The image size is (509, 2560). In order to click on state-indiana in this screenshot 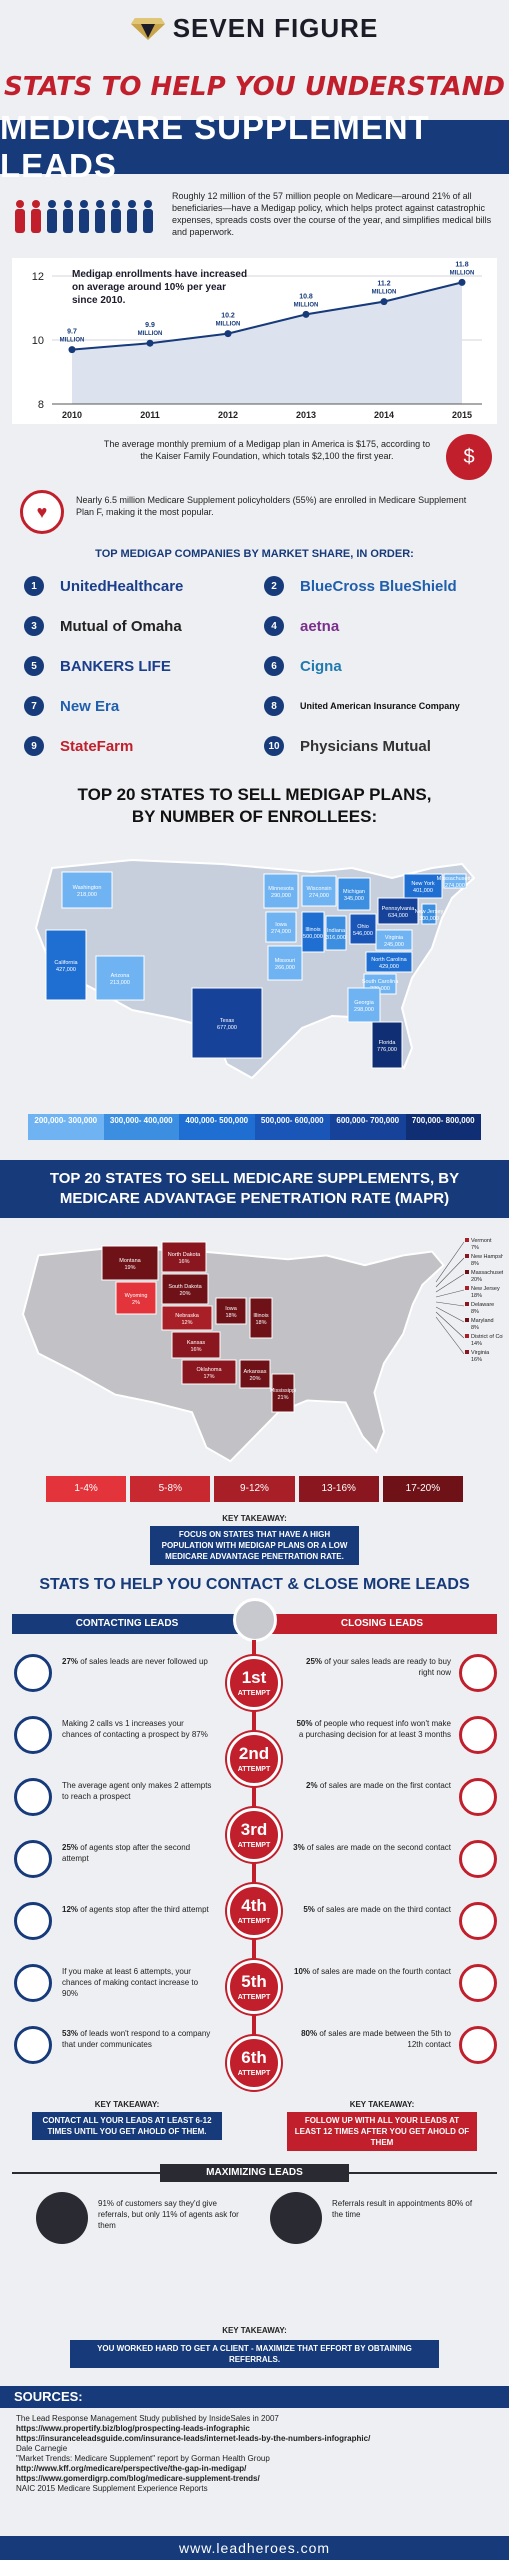, I will do `click(336, 933)`.